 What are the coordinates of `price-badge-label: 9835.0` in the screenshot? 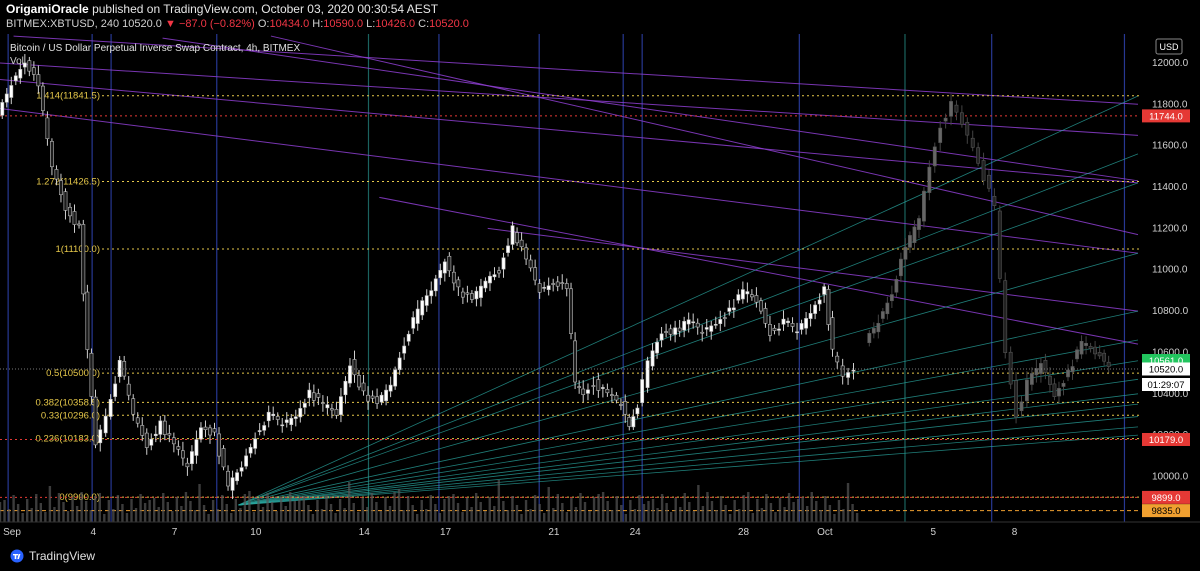 It's located at (1165, 511).